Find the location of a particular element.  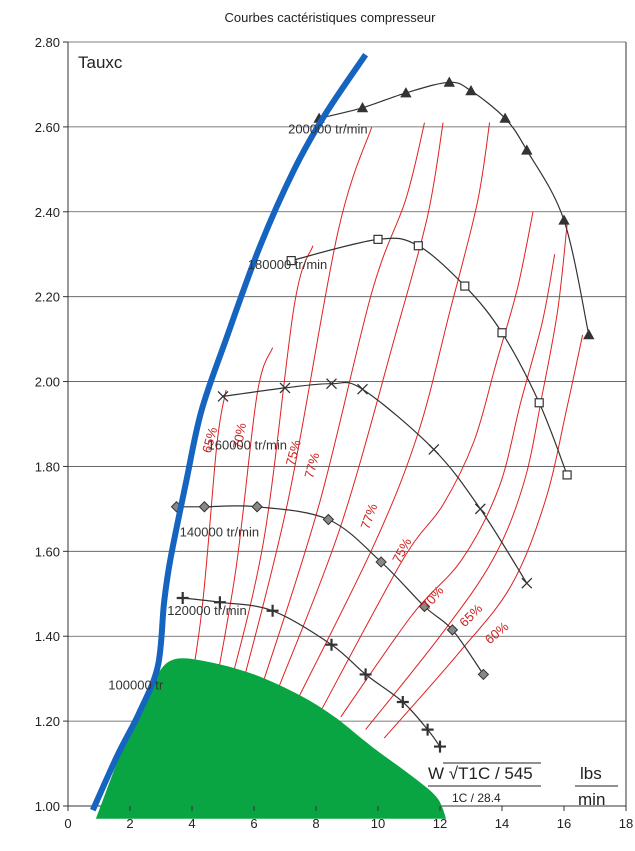

y-tick-label-9: 2.80 is located at coordinates (47, 42).